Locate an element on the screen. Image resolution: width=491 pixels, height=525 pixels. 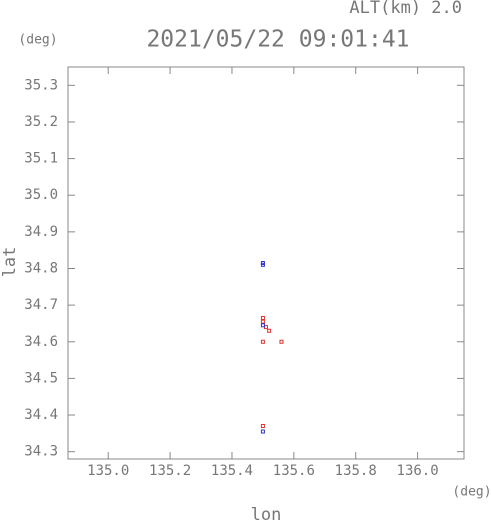
y-tick-label: 34.5 is located at coordinates (41, 378).